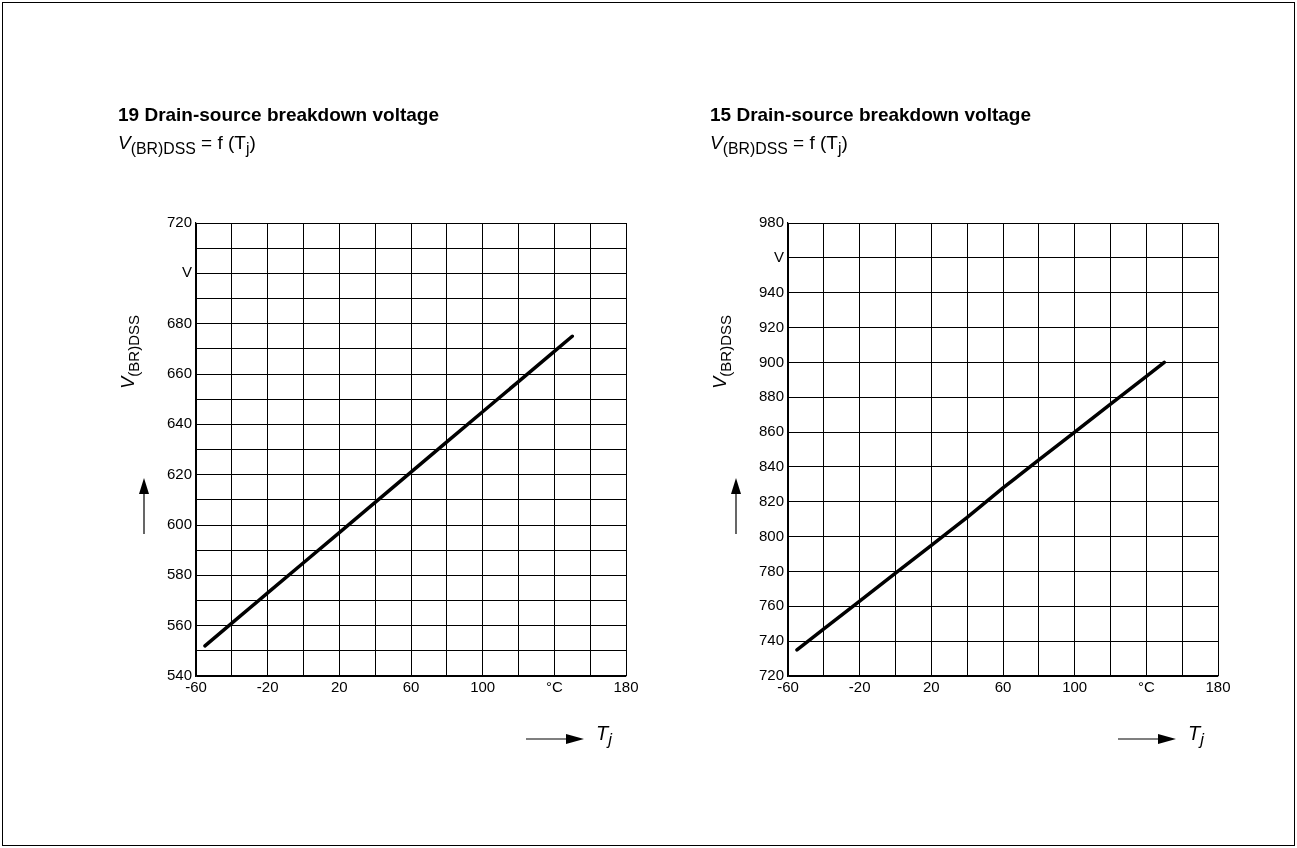  What do you see at coordinates (870, 115) in the screenshot?
I see `chart-title: 15 Drain-source breakdown voltage` at bounding box center [870, 115].